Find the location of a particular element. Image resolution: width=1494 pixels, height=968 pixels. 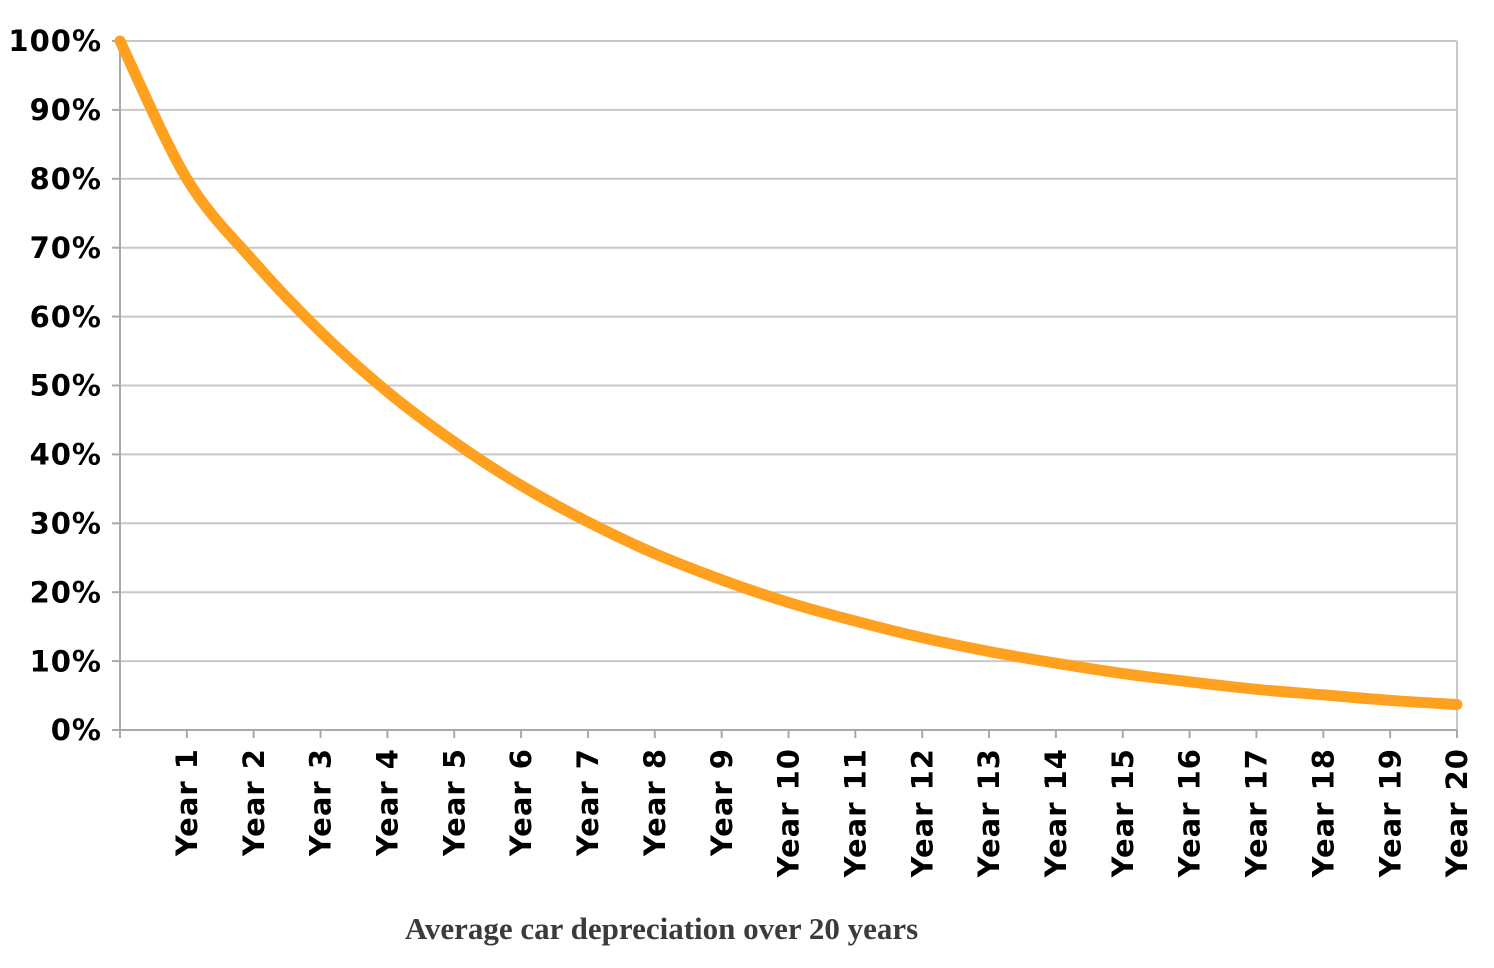

chart-title: Average car depreciation over 20 years is located at coordinates (661, 928).